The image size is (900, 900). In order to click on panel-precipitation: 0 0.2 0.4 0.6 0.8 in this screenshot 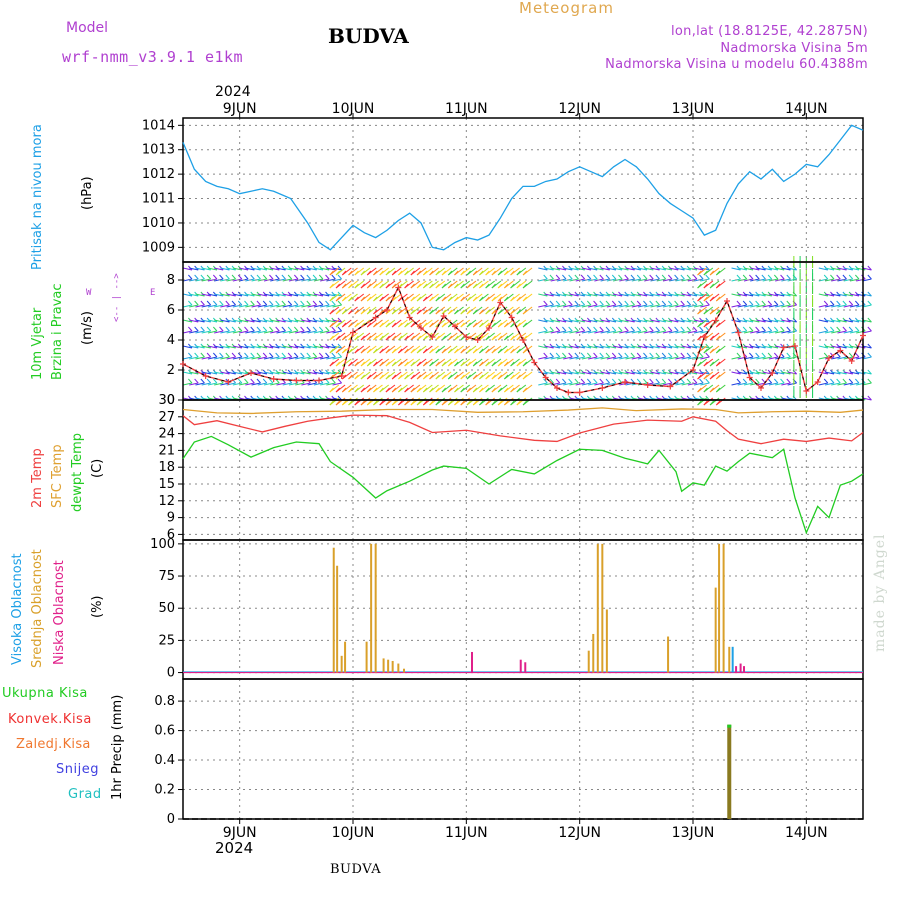, I will do `click(509, 752)`.